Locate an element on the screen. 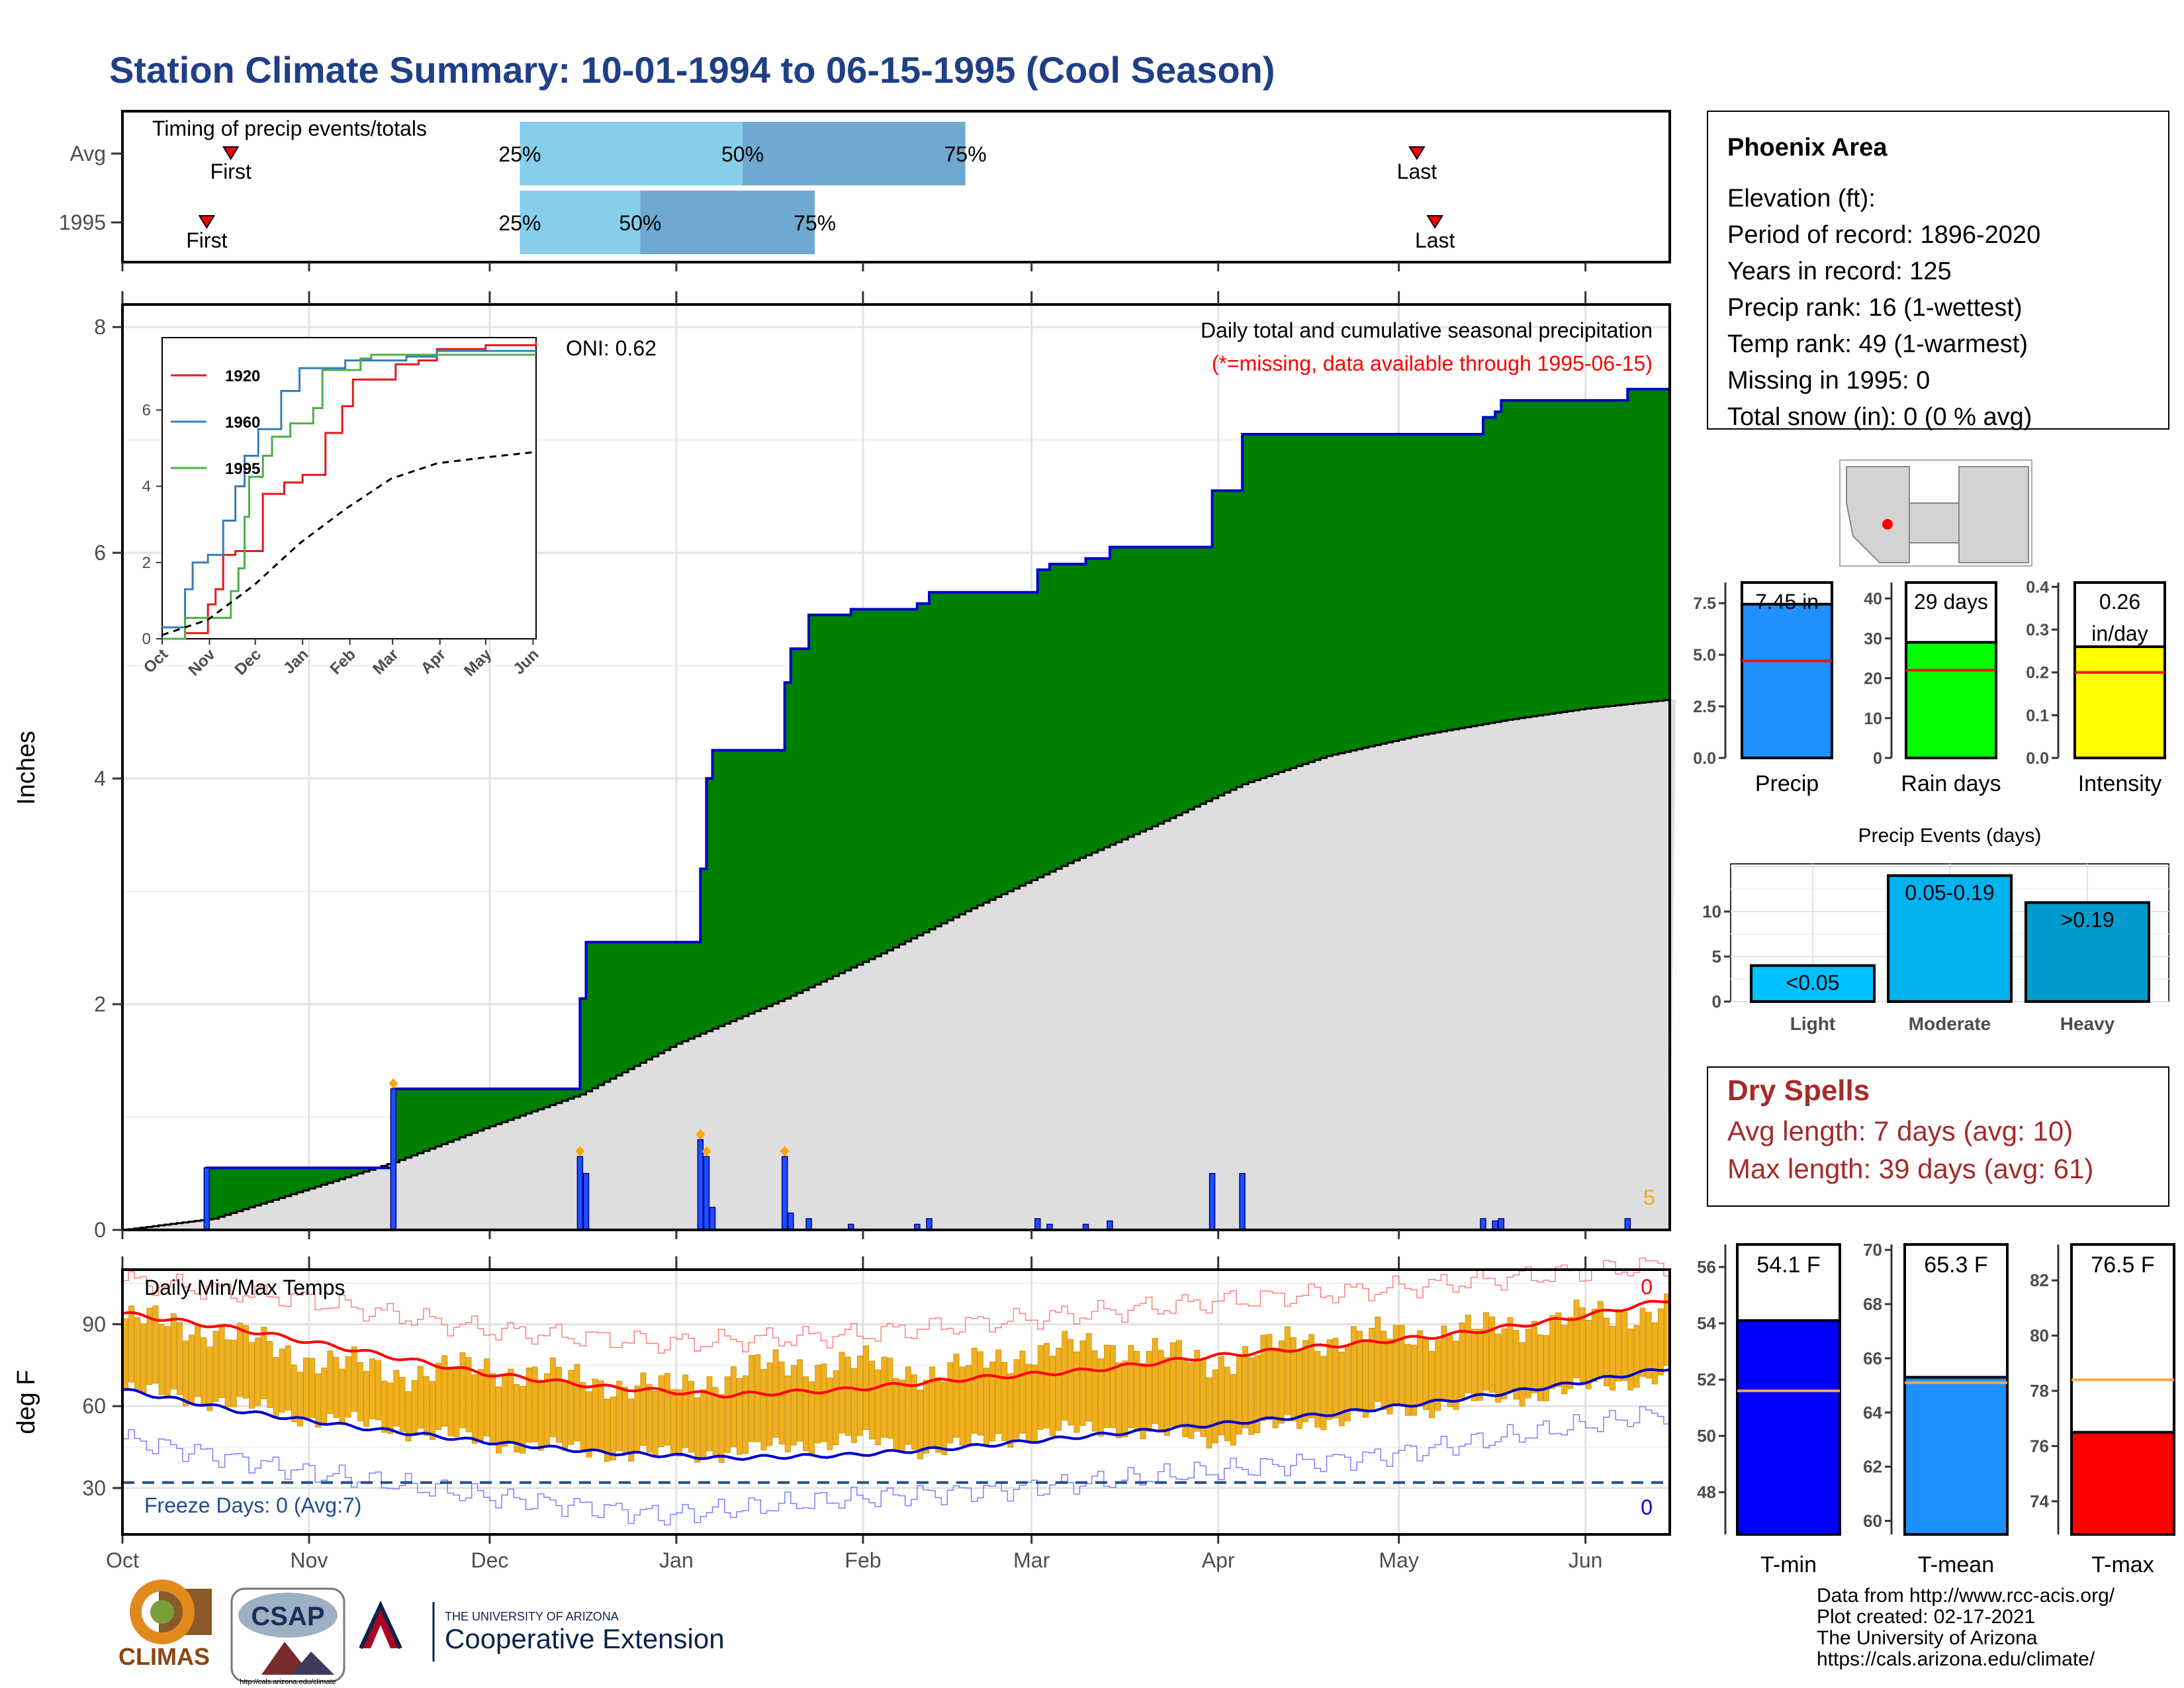 The width and height of the screenshot is (2184, 1688). corner-count: 5 is located at coordinates (1649, 1197).